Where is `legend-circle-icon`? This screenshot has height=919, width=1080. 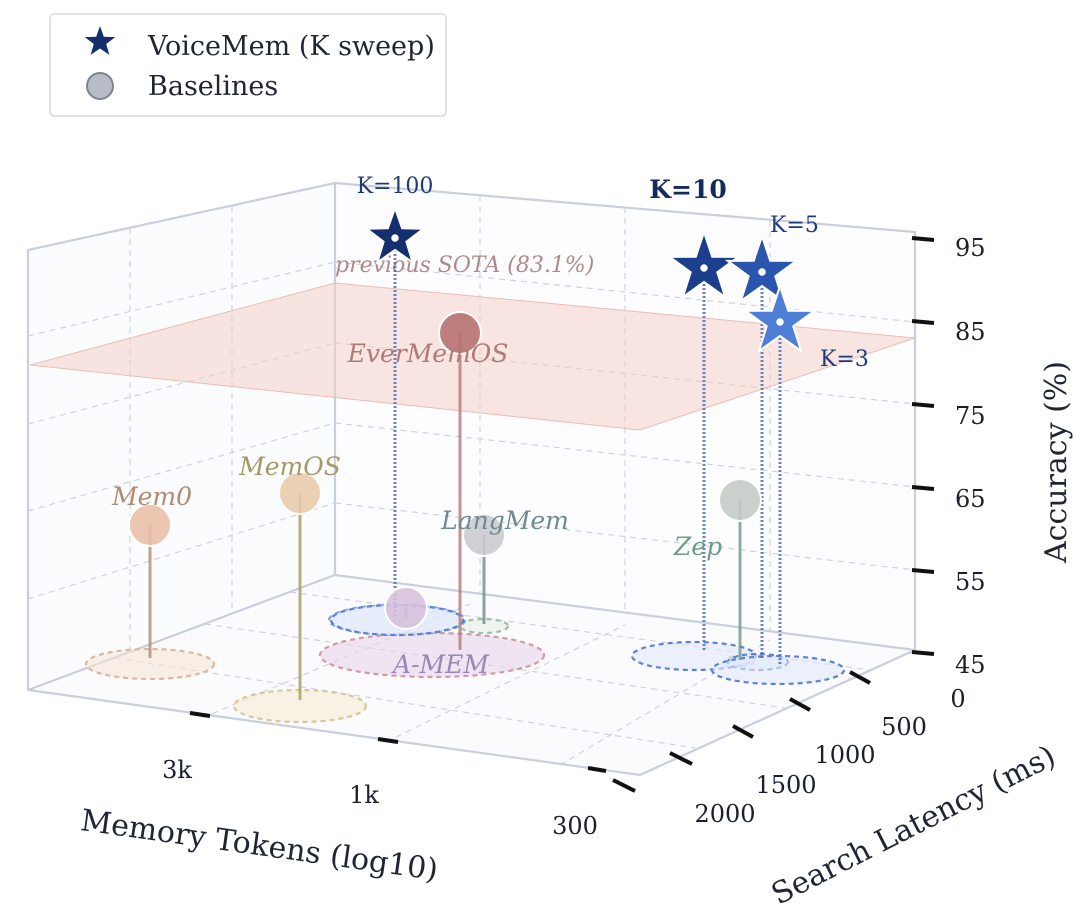
legend-circle-icon is located at coordinates (100, 86).